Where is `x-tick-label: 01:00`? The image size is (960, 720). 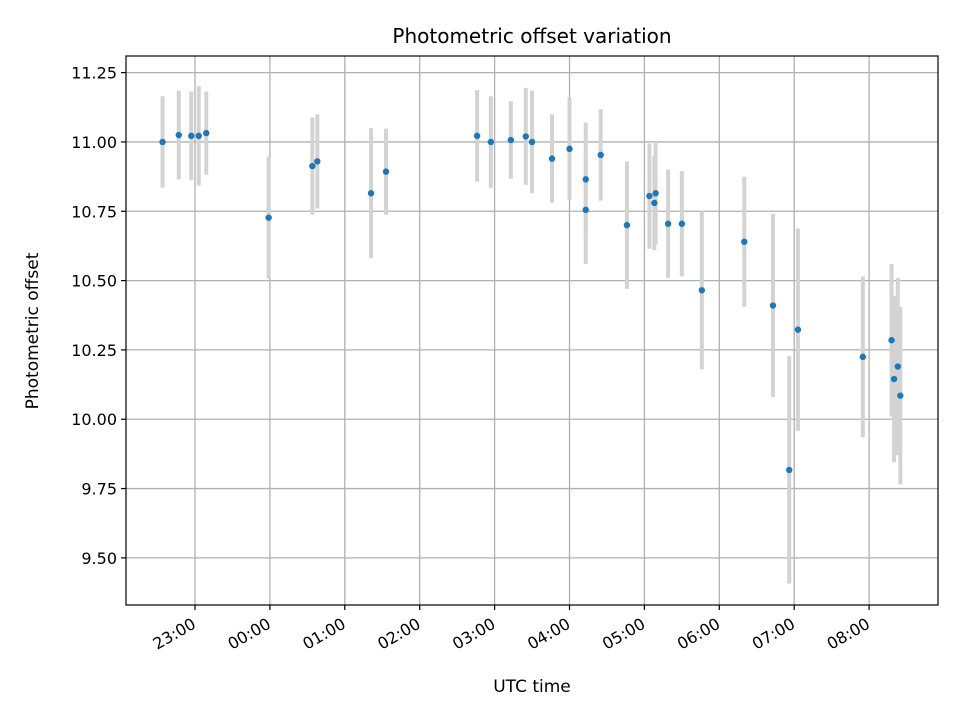
x-tick-label: 01:00 is located at coordinates (323, 634).